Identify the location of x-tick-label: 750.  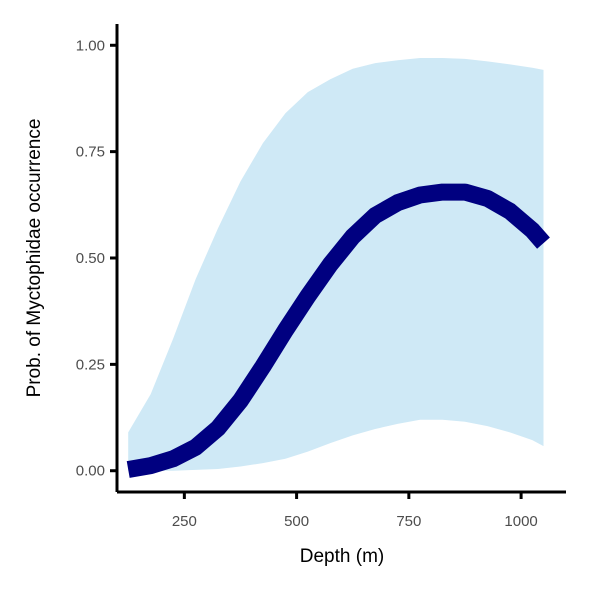
(408, 521).